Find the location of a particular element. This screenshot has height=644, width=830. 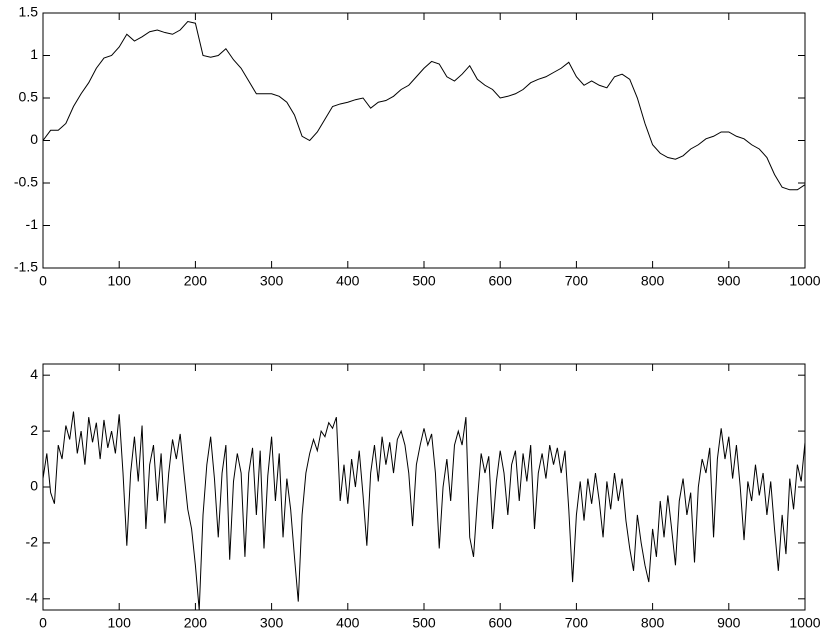

y-tick-label: -2 is located at coordinates (32, 542).